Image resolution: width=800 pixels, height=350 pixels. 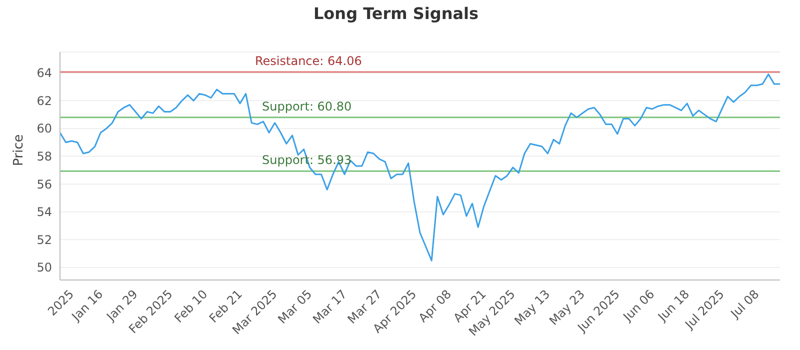 What do you see at coordinates (44, 267) in the screenshot?
I see `y-tick-label: 50` at bounding box center [44, 267].